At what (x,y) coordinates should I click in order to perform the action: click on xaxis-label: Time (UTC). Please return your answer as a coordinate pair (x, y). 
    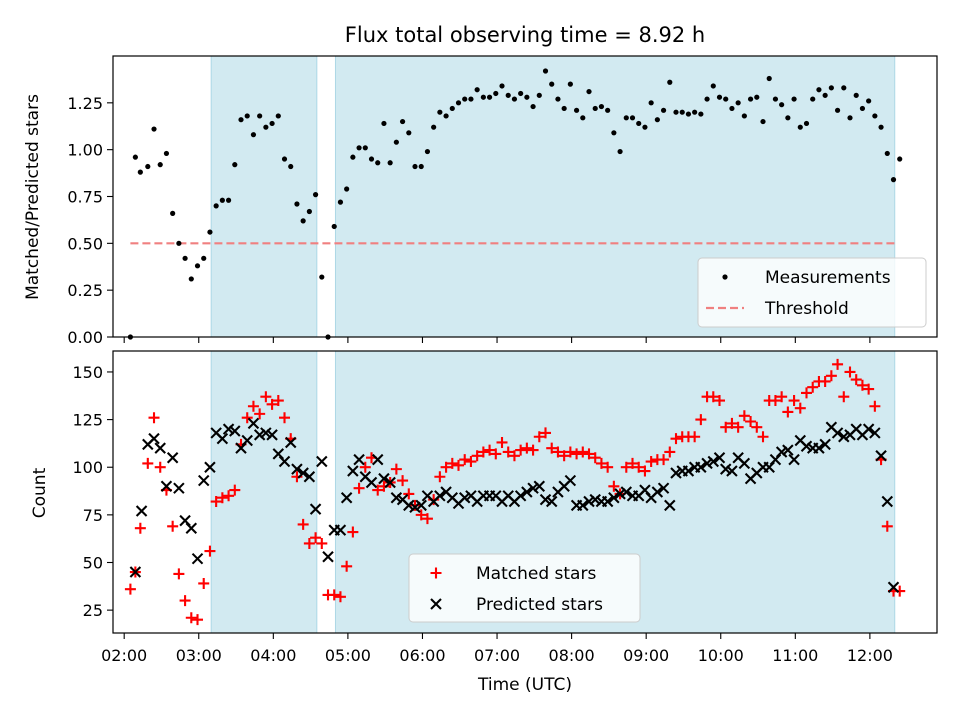
    Looking at the image, I should click on (524, 685).